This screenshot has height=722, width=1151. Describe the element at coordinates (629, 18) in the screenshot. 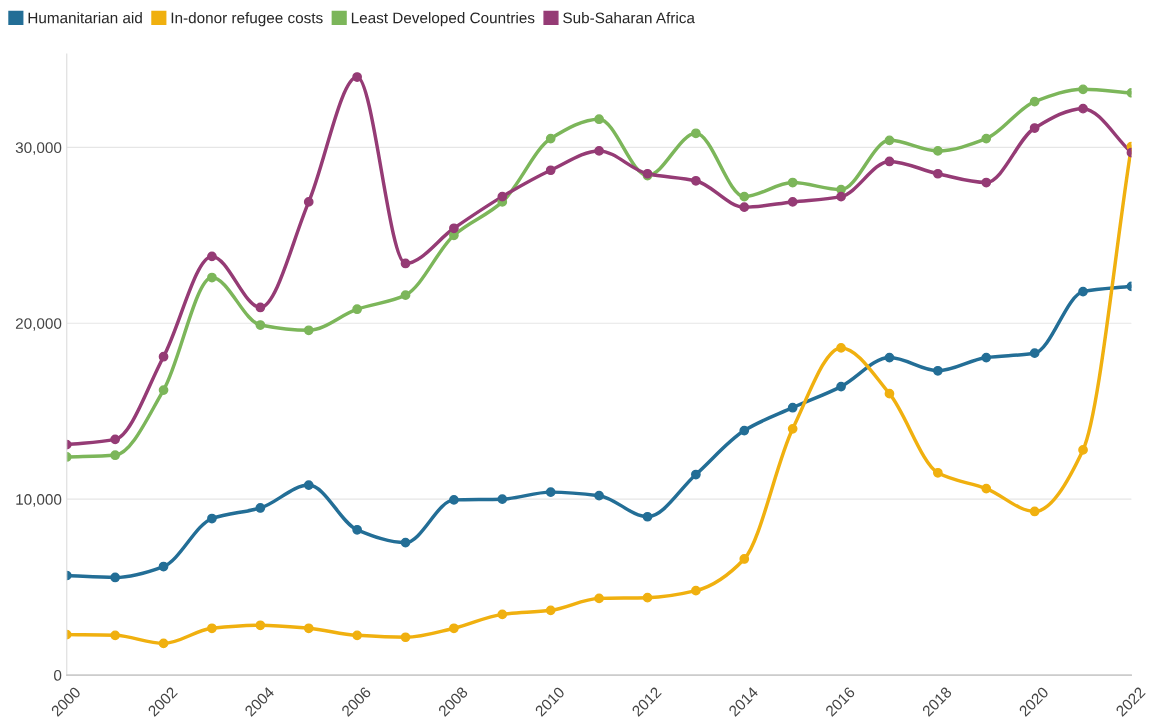

I see `legend-label: Sub-Saharan Africa` at that location.